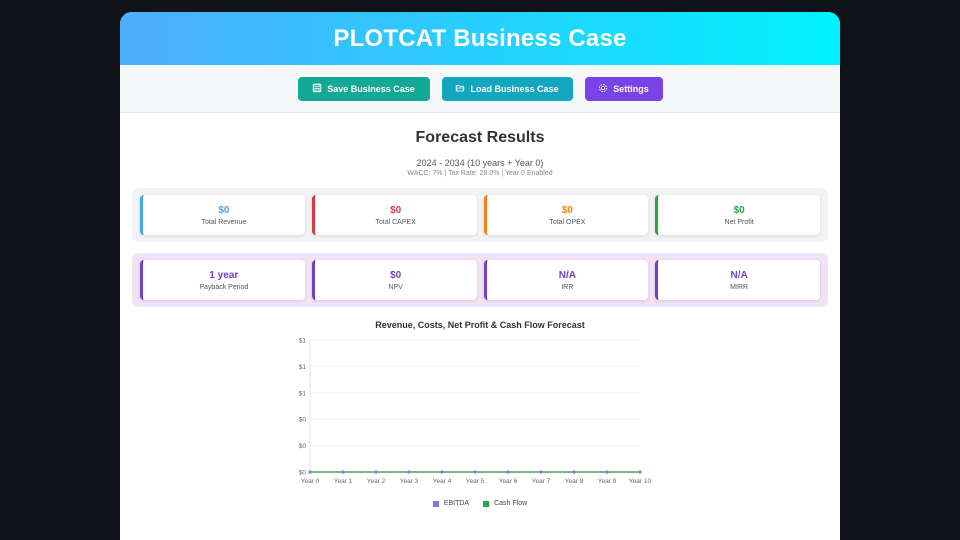 The image size is (960, 540). Describe the element at coordinates (567, 287) in the screenshot. I see `metric-label: IRR` at that location.